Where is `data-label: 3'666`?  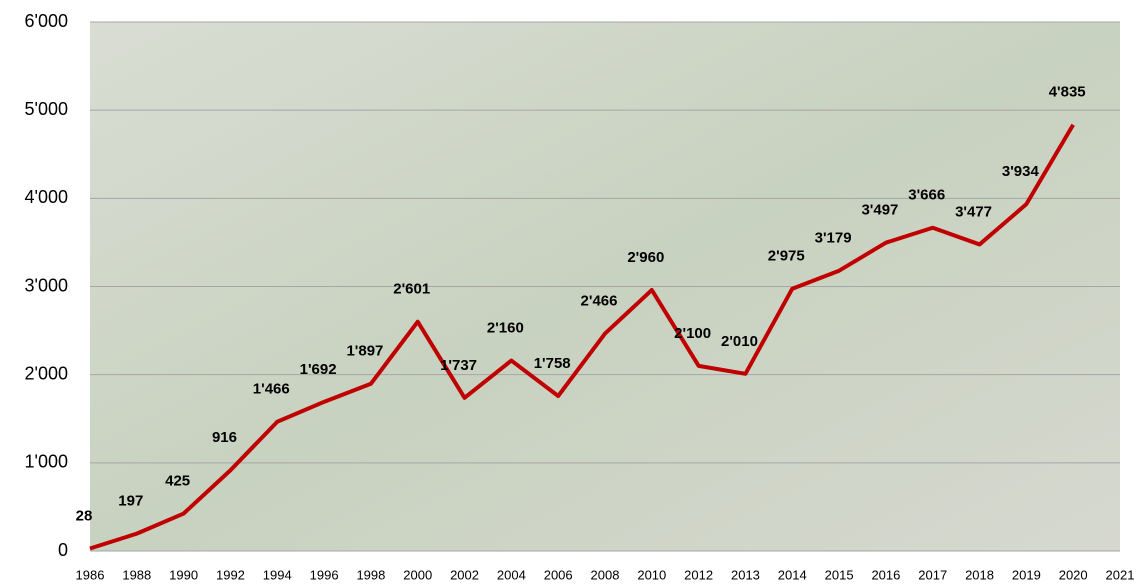 data-label: 3'666 is located at coordinates (926, 195).